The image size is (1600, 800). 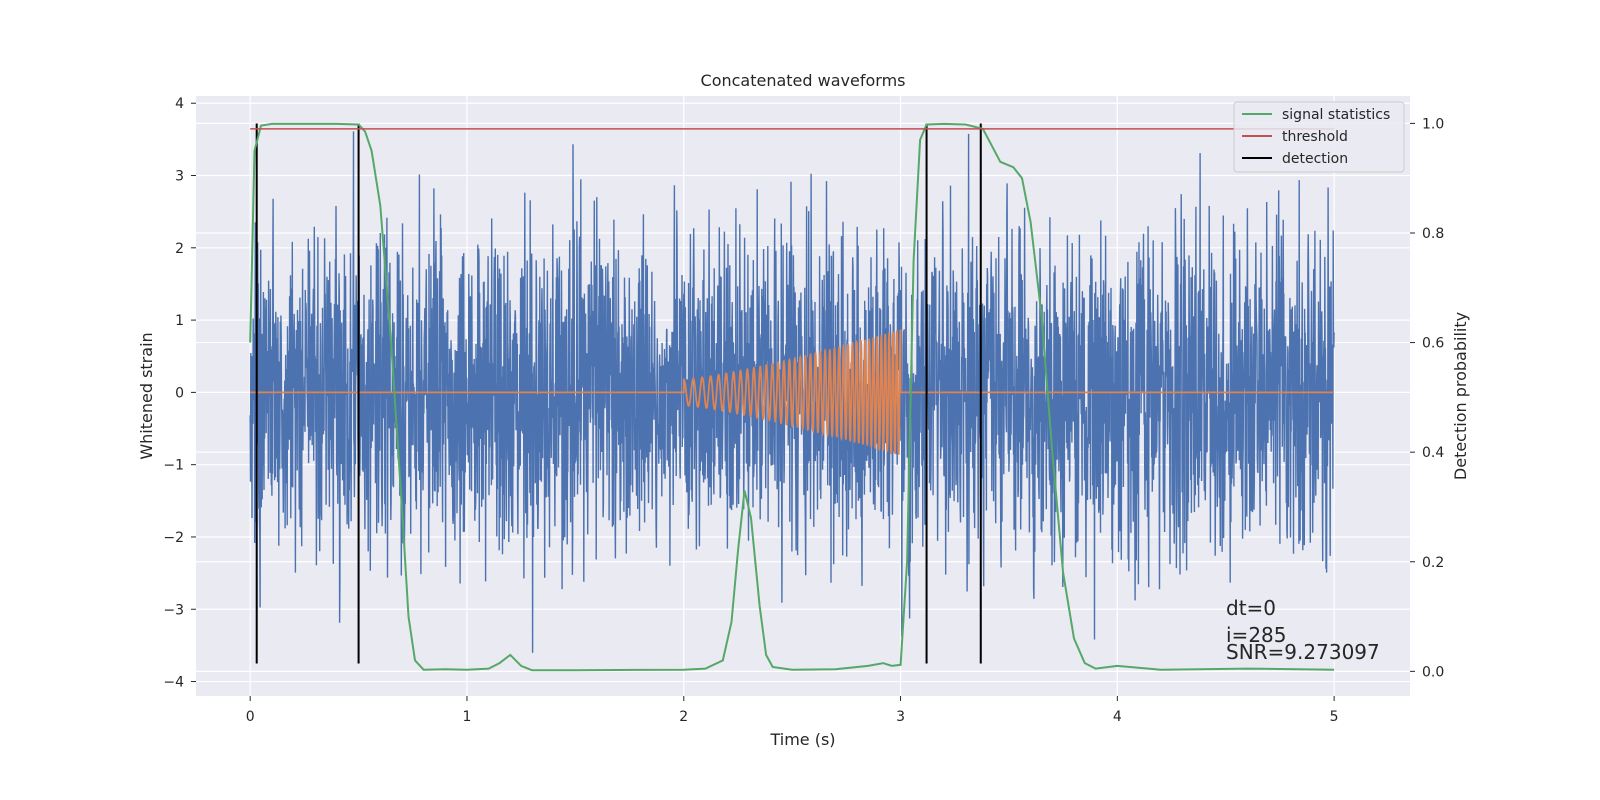 I want to click on y-axis-right: 0.0 0.2 0.4 0.6 0.8 1.0, so click(x=1427, y=398).